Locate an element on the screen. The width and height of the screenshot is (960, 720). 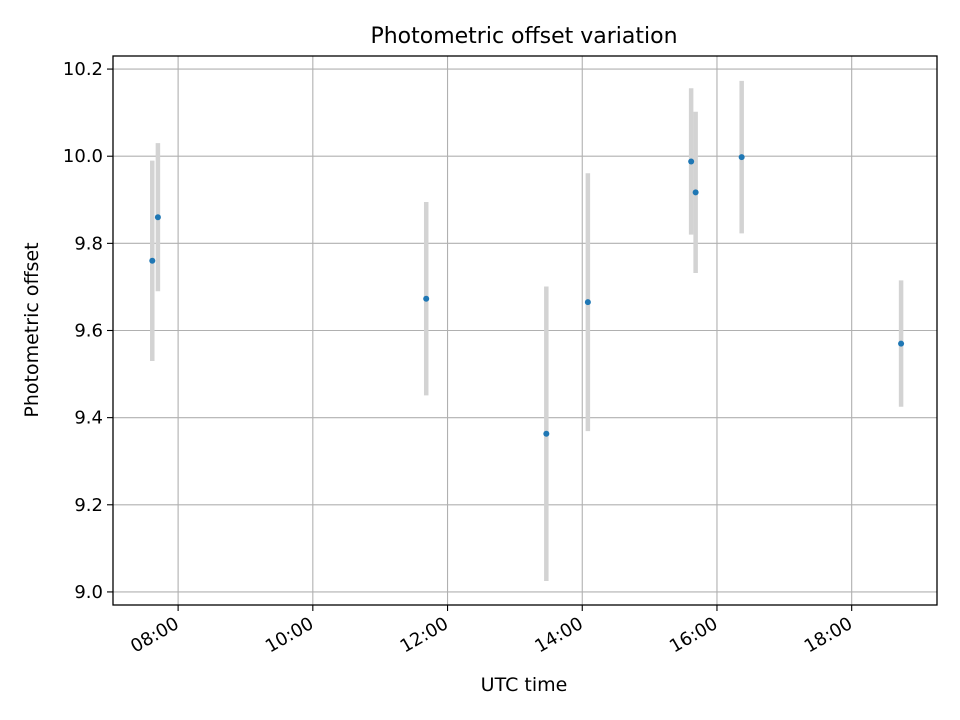
x-tick-label: 10:00 is located at coordinates (289, 635).